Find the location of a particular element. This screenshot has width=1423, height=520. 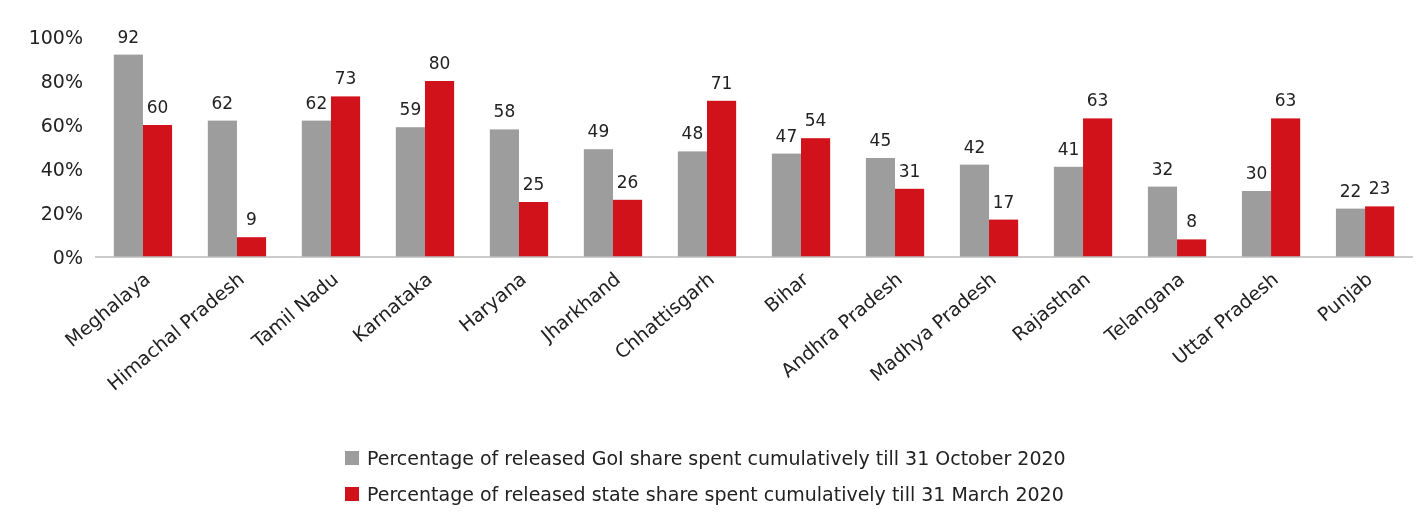

data-label: 45 is located at coordinates (880, 140).